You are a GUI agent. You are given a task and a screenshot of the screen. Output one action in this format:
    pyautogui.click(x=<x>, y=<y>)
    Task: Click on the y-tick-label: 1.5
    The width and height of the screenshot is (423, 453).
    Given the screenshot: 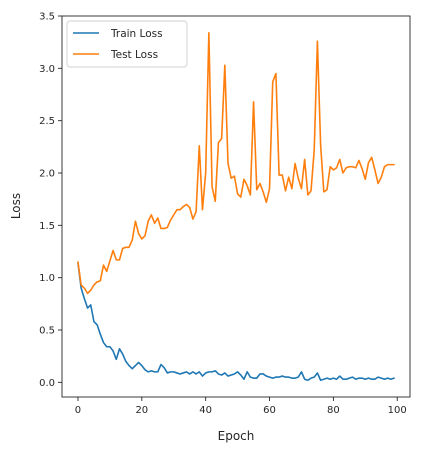 What is the action you would take?
    pyautogui.click(x=47, y=226)
    